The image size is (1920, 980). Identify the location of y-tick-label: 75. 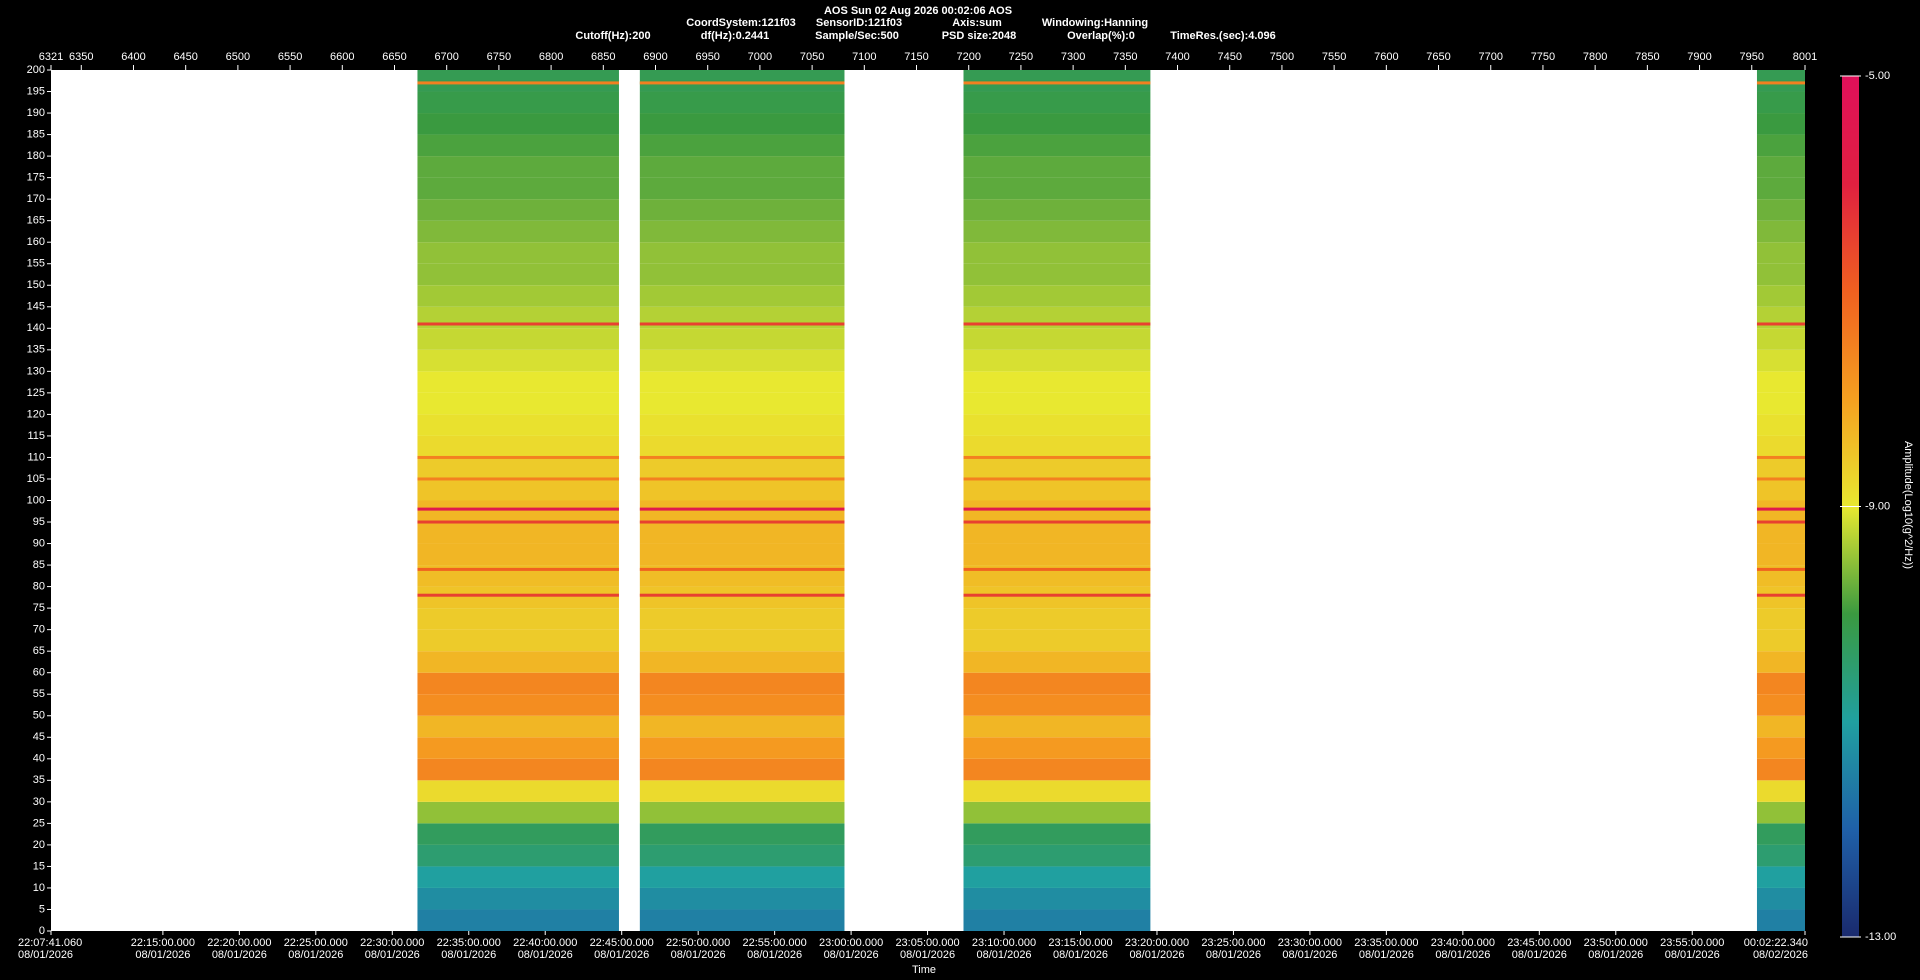
(39, 608).